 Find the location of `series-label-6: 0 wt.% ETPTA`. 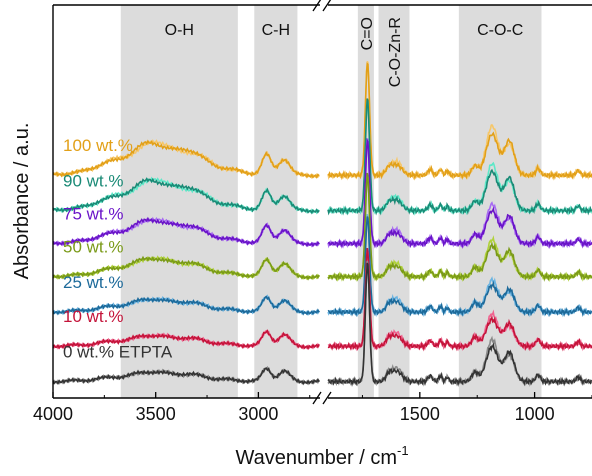

series-label-6: 0 wt.% ETPTA is located at coordinates (118, 352).